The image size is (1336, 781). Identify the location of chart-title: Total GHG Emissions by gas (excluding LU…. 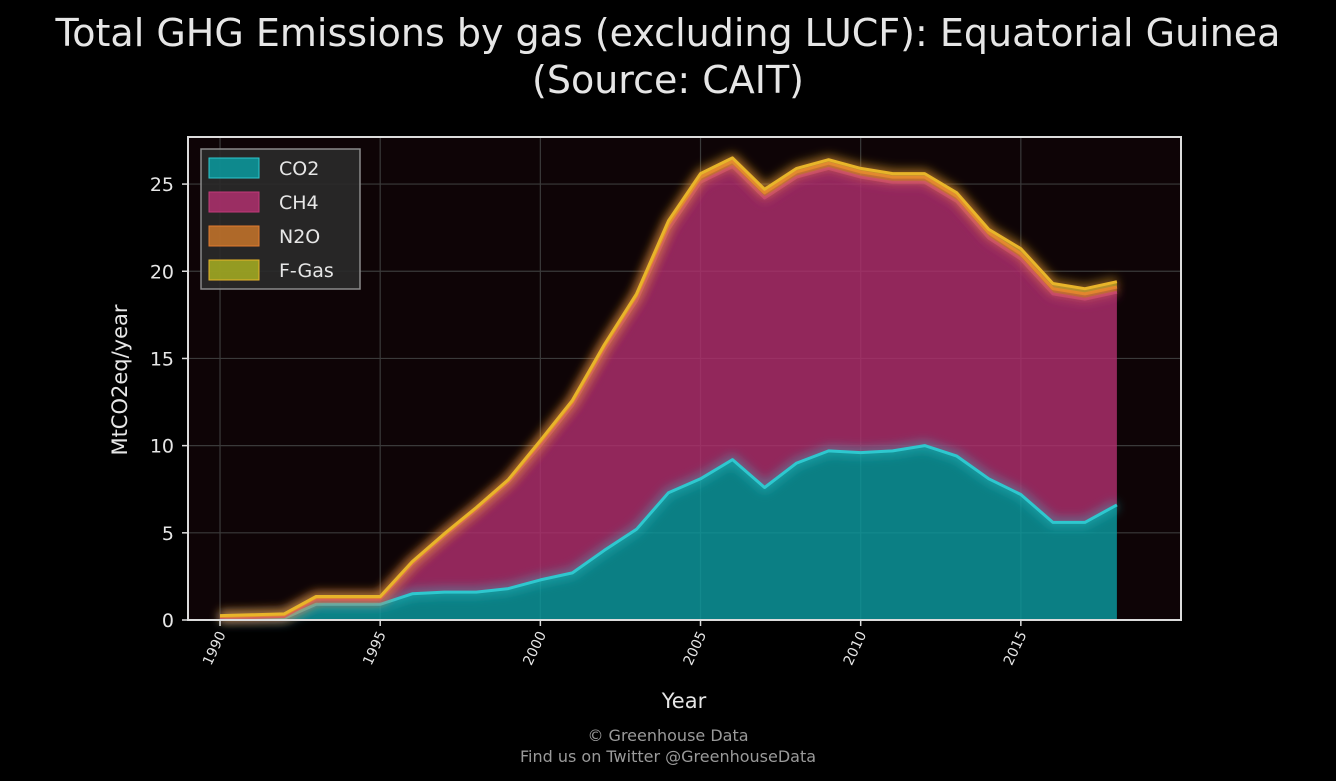
(668, 33).